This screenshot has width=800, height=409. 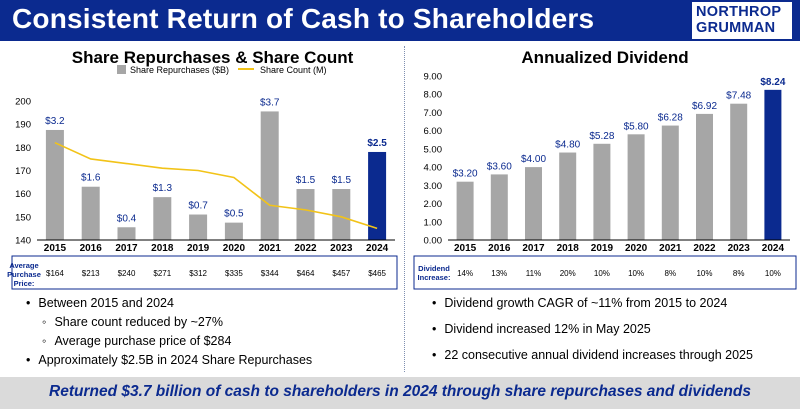 I want to click on dividend-increase-value: 20%, so click(x=568, y=273).